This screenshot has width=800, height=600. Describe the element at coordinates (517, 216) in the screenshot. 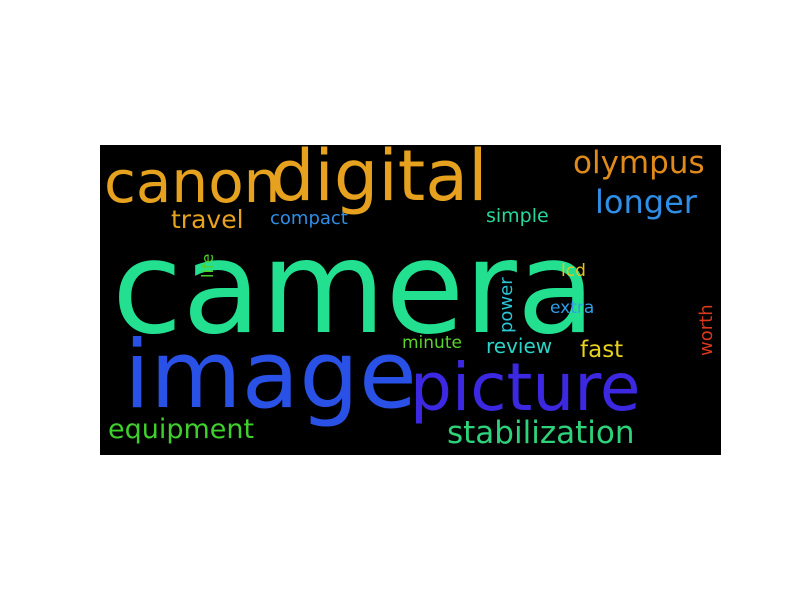

I see `word-simple: simple` at that location.